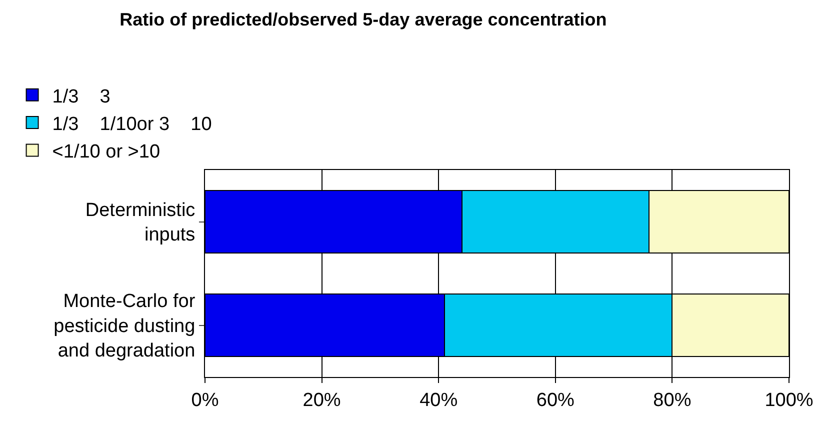 Image resolution: width=825 pixels, height=423 pixels. I want to click on x-tick-label: 100%, so click(789, 400).